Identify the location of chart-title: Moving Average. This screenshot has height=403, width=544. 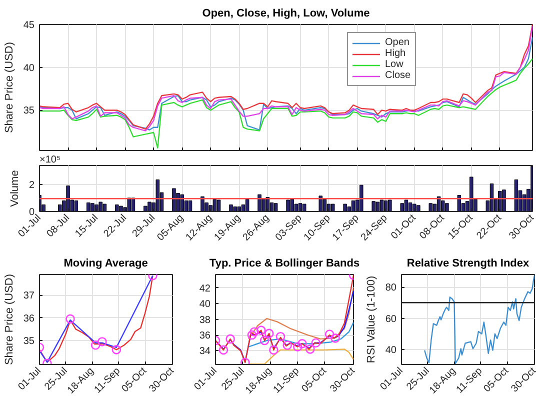
(106, 264).